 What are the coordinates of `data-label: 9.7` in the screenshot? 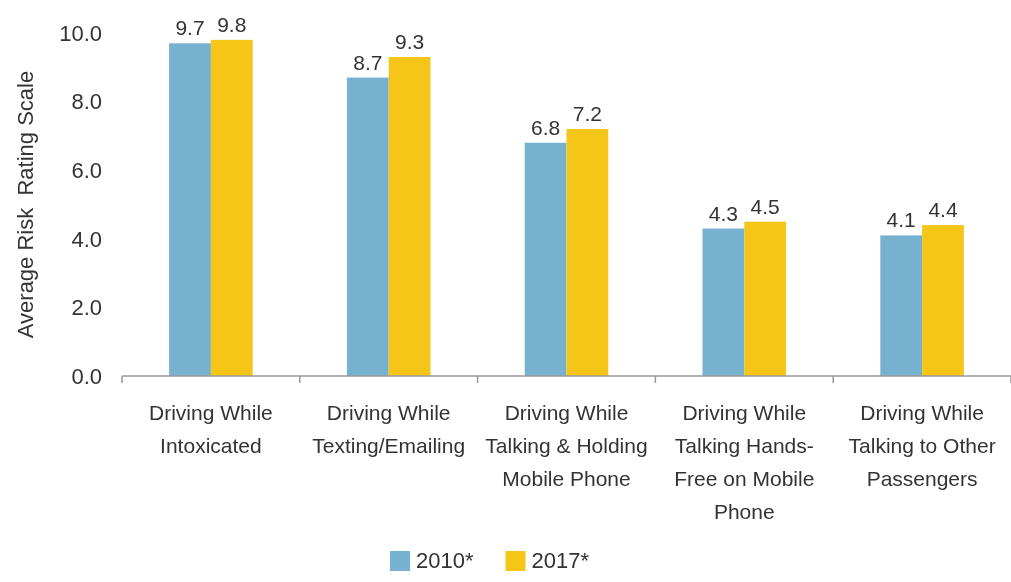 It's located at (190, 28).